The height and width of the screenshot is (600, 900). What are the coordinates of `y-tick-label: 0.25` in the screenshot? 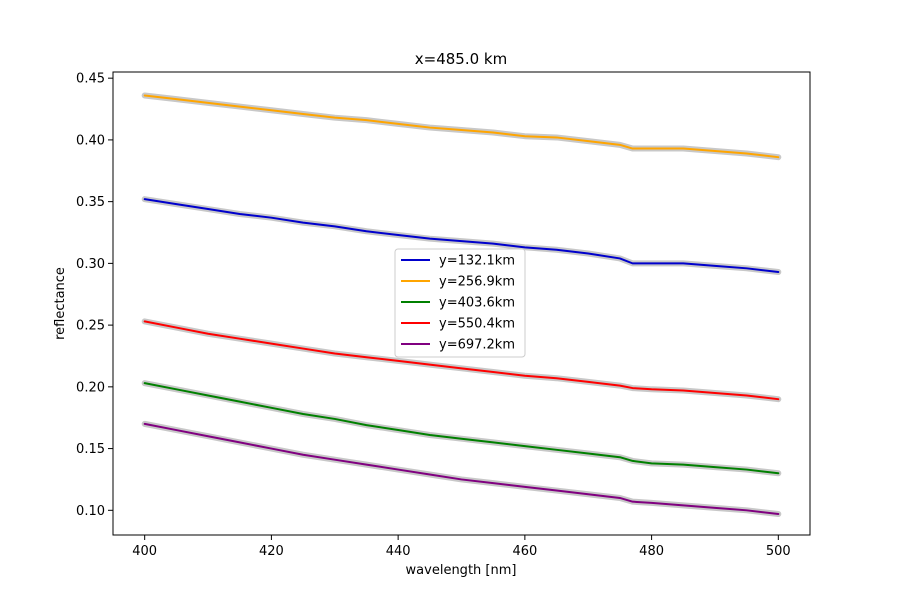 It's located at (90, 326).